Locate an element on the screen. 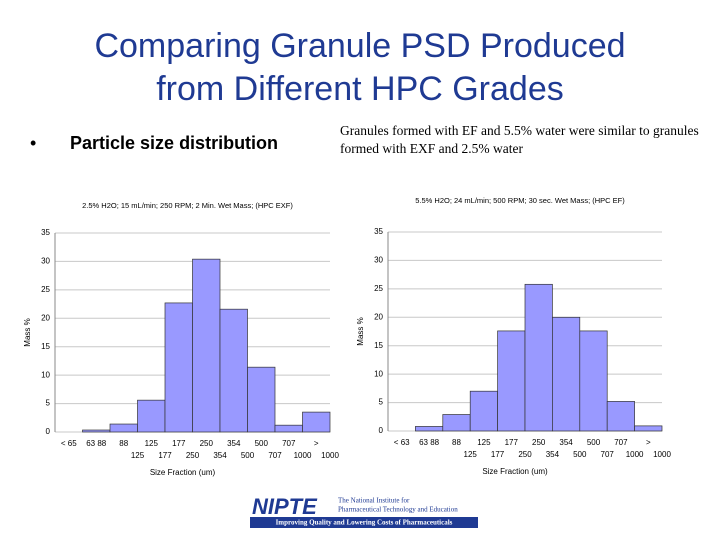 This screenshot has height=540, width=720. slide-title: from Different HPC Grades is located at coordinates (360, 89).